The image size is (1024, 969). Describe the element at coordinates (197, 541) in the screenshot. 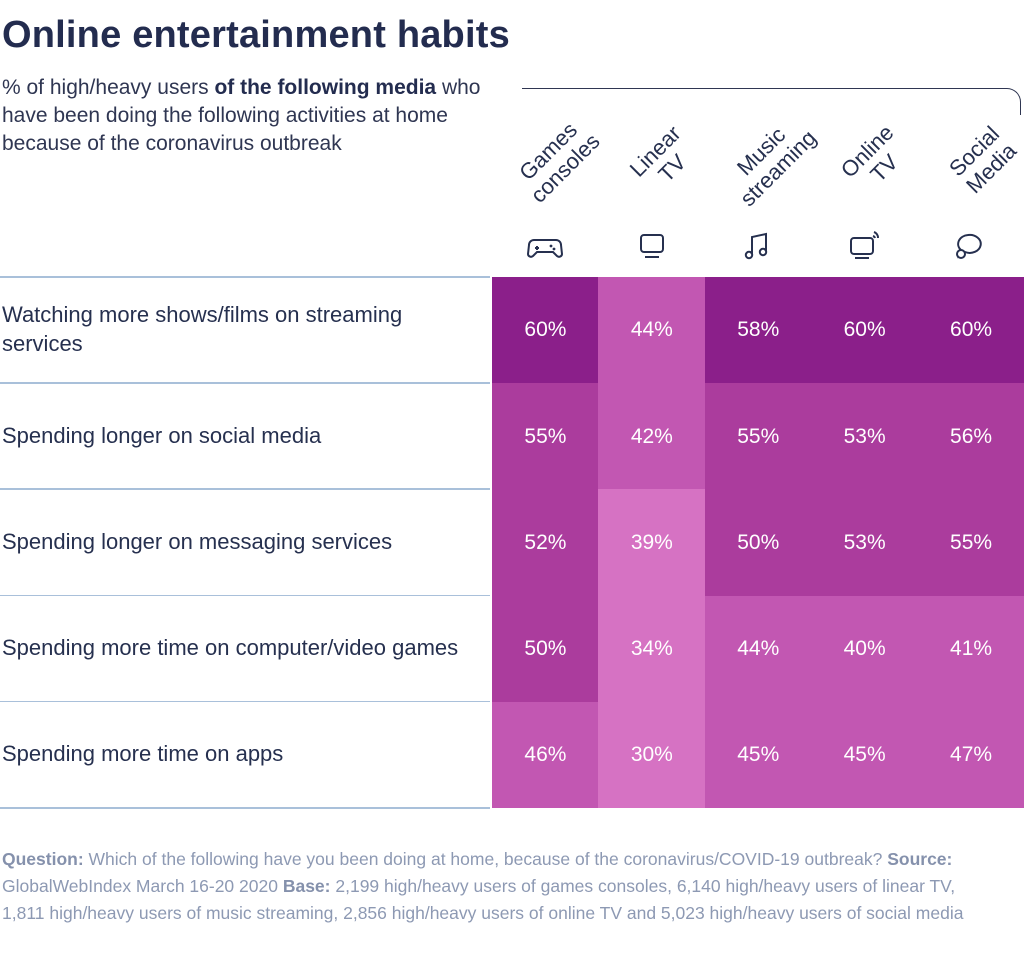

I see `row-label-3: Spending longer on messaging services` at that location.